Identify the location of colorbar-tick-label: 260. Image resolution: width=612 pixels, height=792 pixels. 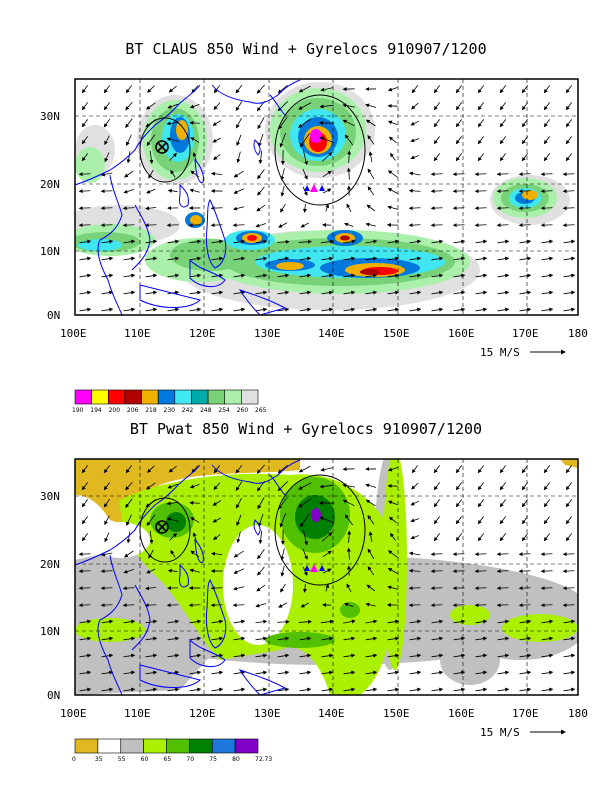
(243, 410).